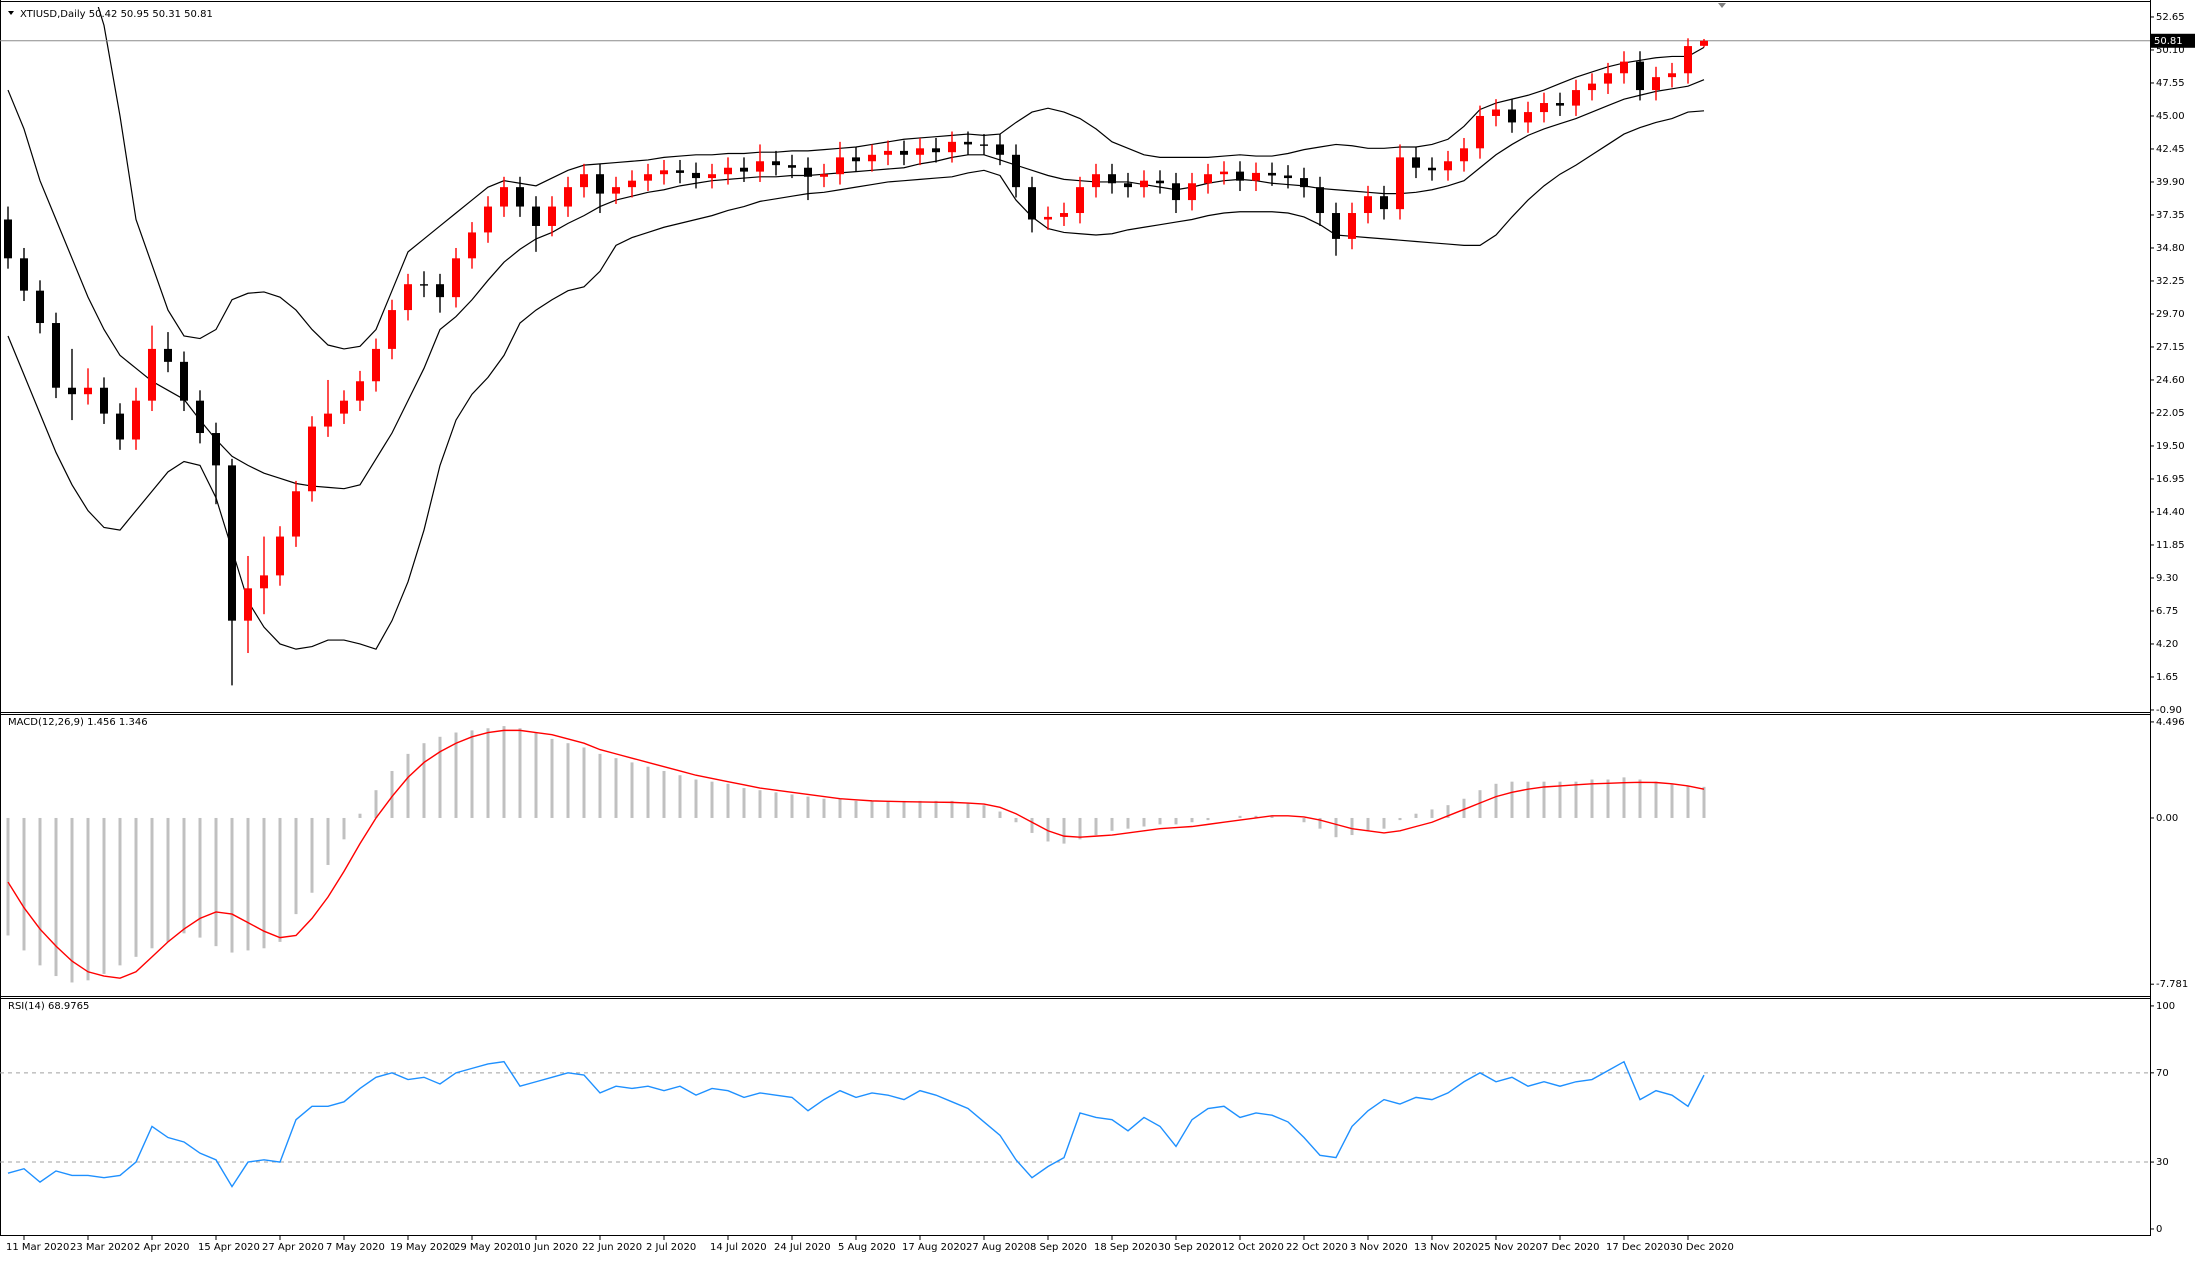  What do you see at coordinates (2170, 413) in the screenshot?
I see `y-tick-label: 22.05` at bounding box center [2170, 413].